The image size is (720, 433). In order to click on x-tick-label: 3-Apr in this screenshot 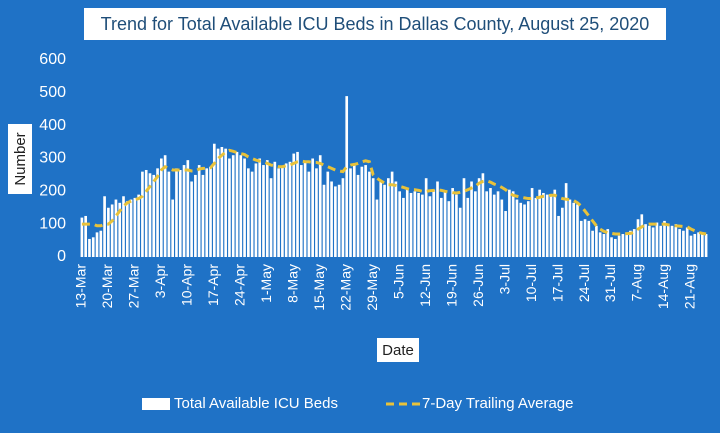, I will do `click(160, 281)`.